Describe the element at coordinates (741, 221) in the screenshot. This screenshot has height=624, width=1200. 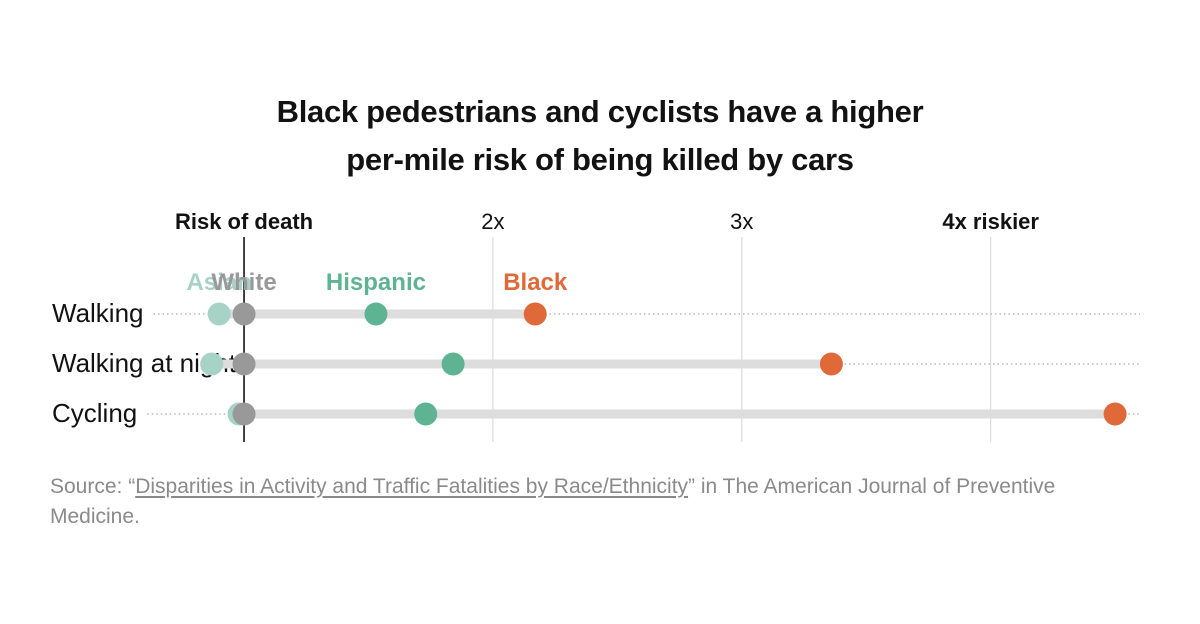
I see `tick-label: 3x` at that location.